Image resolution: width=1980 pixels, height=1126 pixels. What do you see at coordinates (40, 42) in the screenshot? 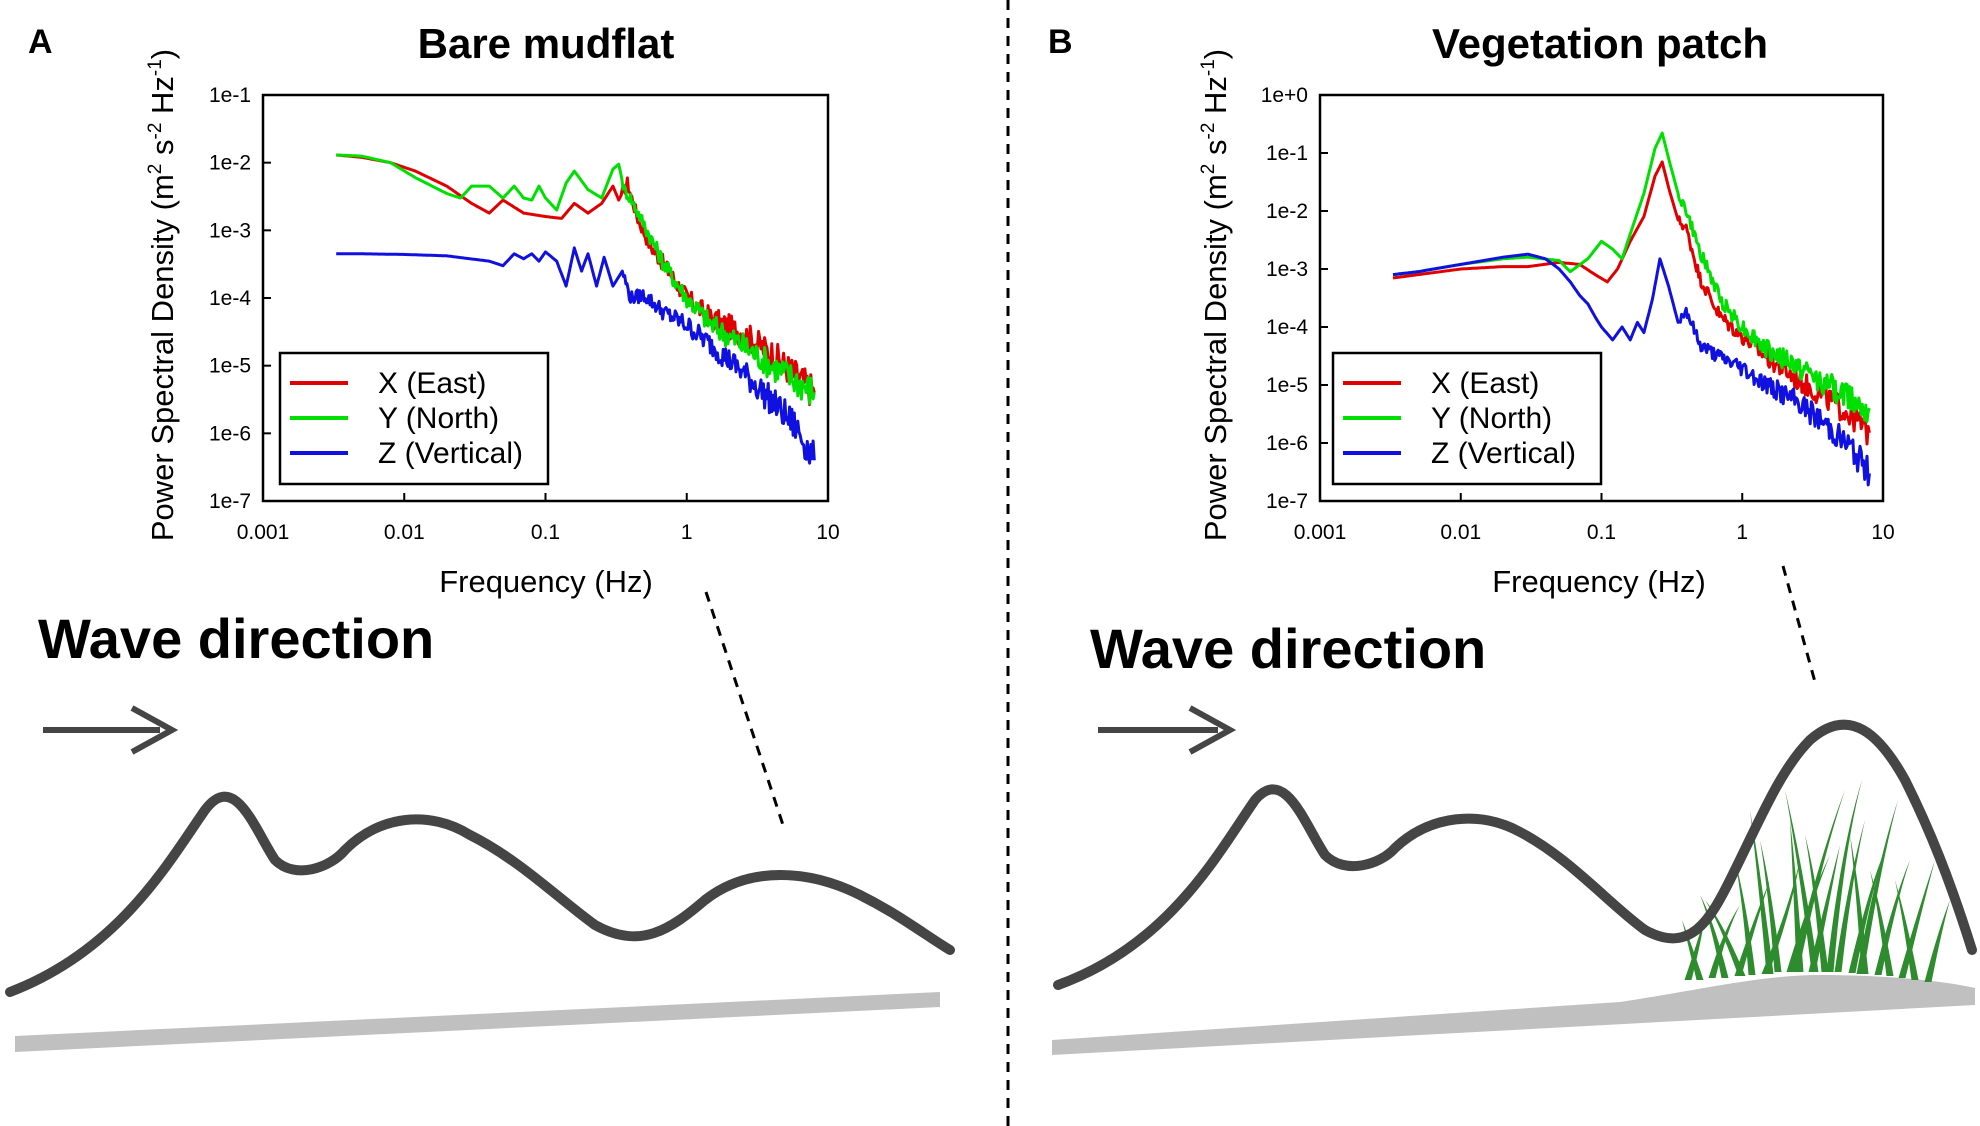
I see `panel-label: A` at bounding box center [40, 42].